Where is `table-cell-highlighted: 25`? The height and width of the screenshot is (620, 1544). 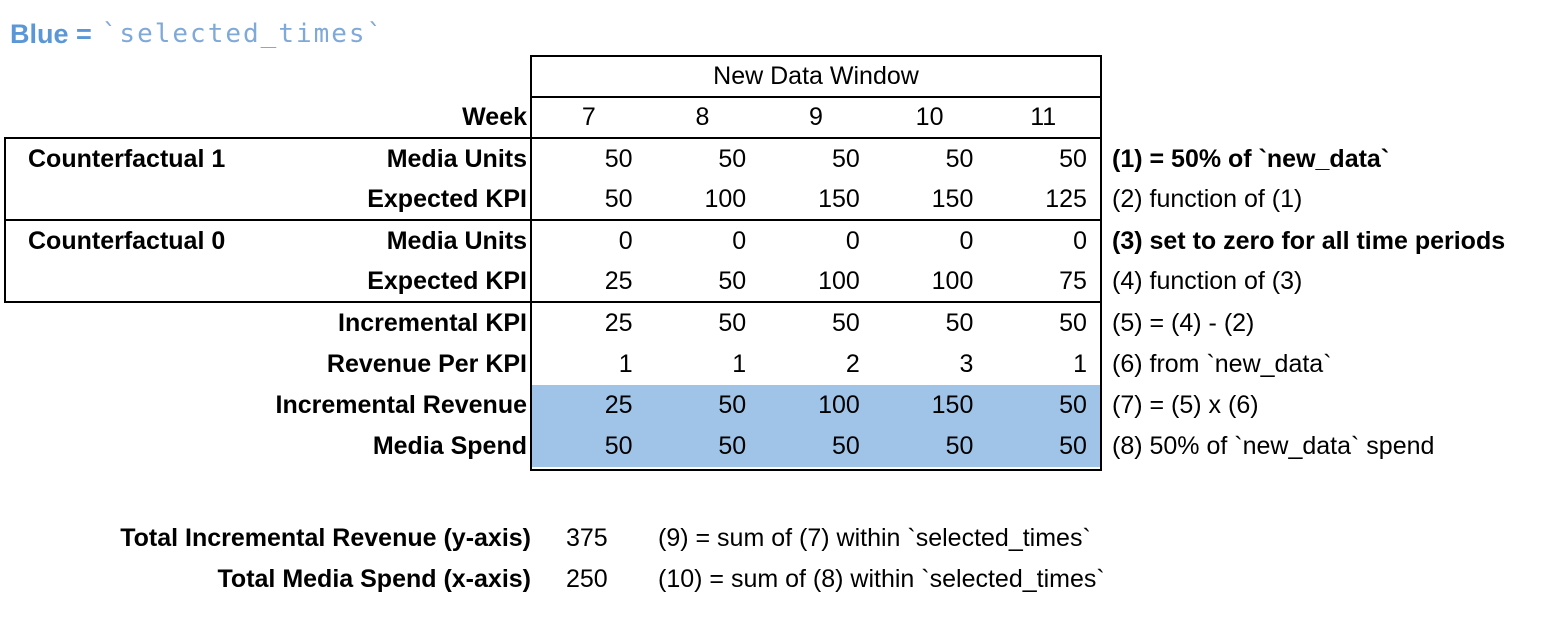 table-cell-highlighted: 25 is located at coordinates (618, 405).